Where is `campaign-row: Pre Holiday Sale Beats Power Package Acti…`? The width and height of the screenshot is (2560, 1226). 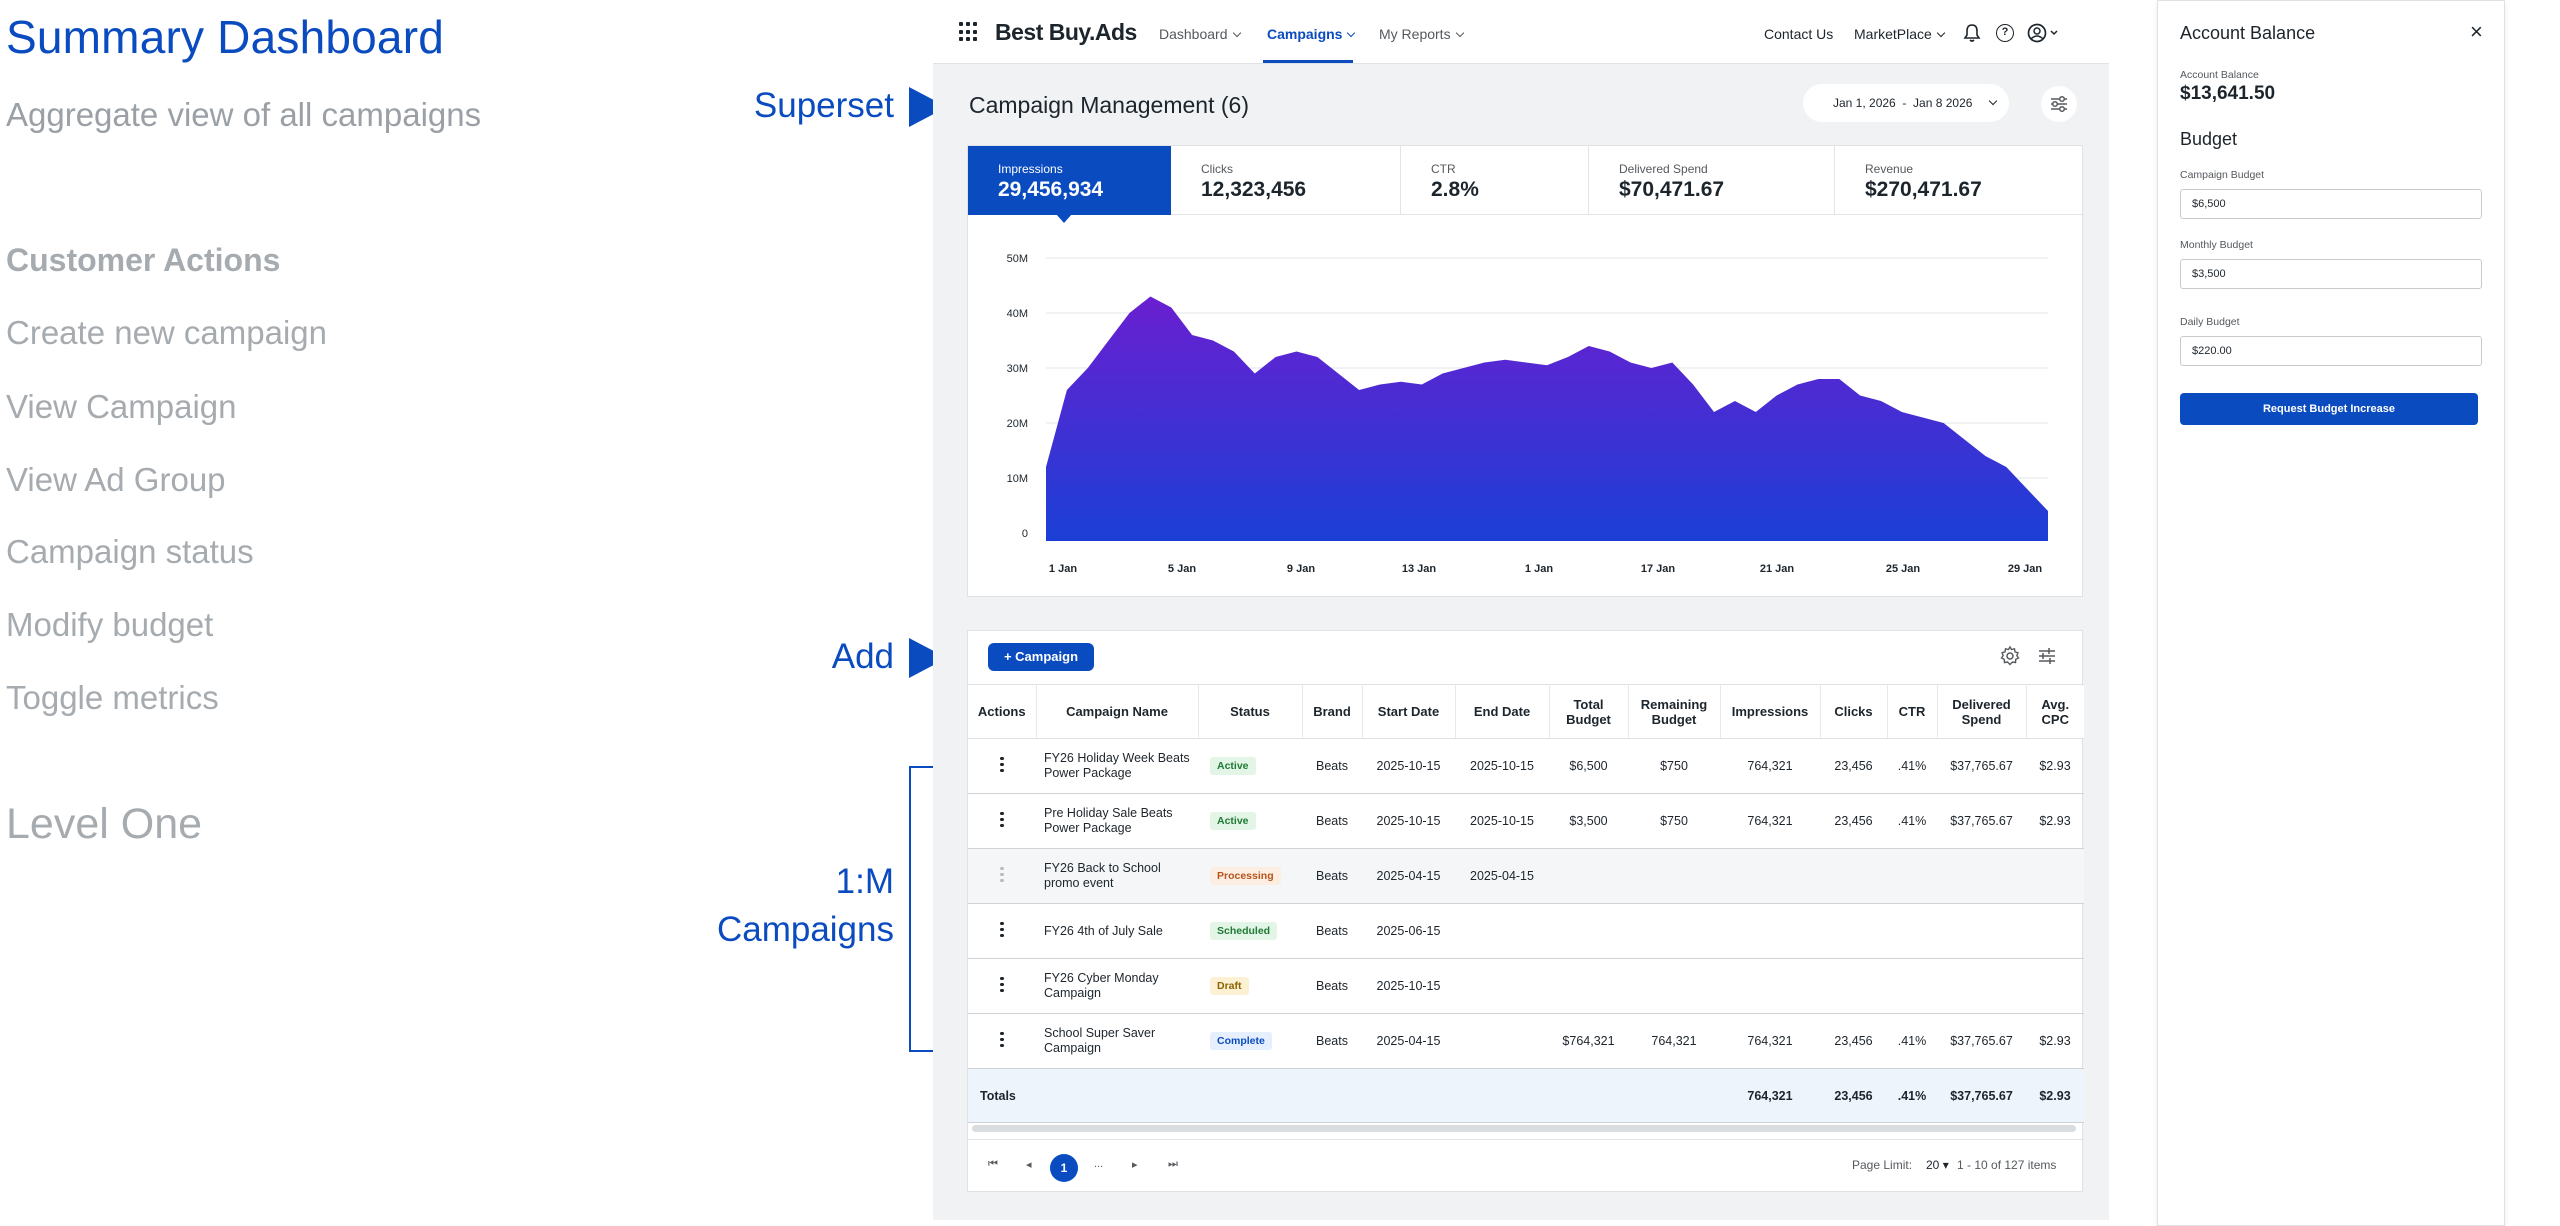 campaign-row: Pre Holiday Sale Beats Power Package Acti… is located at coordinates (1526, 821).